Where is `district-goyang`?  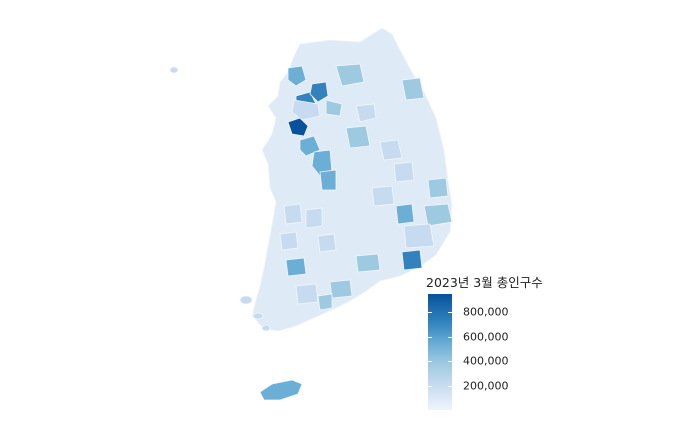 district-goyang is located at coordinates (297, 76).